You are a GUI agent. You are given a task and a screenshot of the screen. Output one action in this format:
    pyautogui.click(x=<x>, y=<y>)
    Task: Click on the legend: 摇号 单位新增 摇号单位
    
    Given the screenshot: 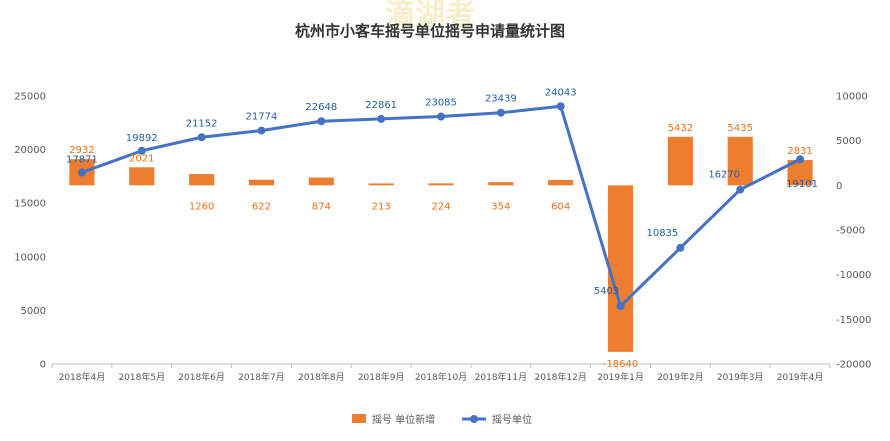 What is the action you would take?
    pyautogui.click(x=442, y=419)
    